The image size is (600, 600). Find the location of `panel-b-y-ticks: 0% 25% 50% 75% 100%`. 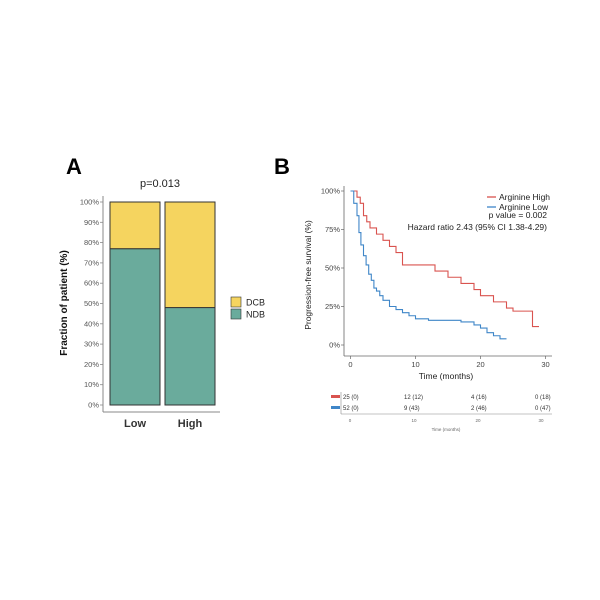

panel-b-y-ticks: 0% 25% 50% 75% 100% is located at coordinates (332, 268).